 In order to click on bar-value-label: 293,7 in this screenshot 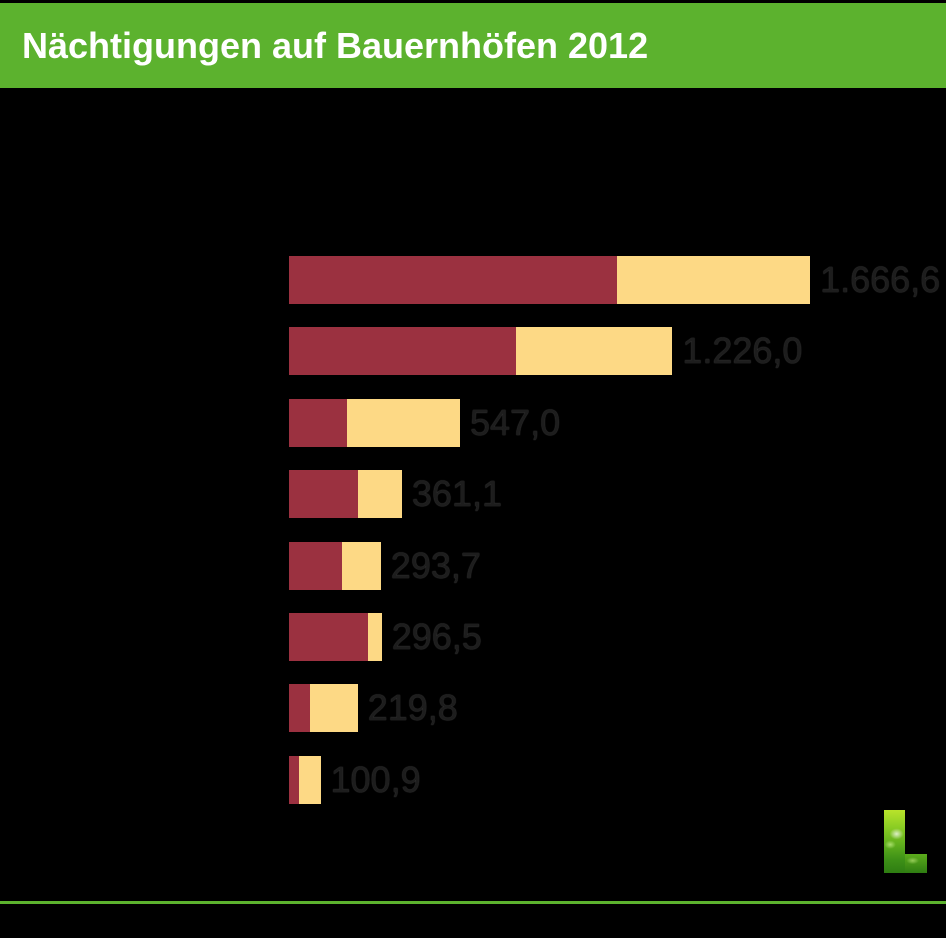, I will do `click(435, 565)`.